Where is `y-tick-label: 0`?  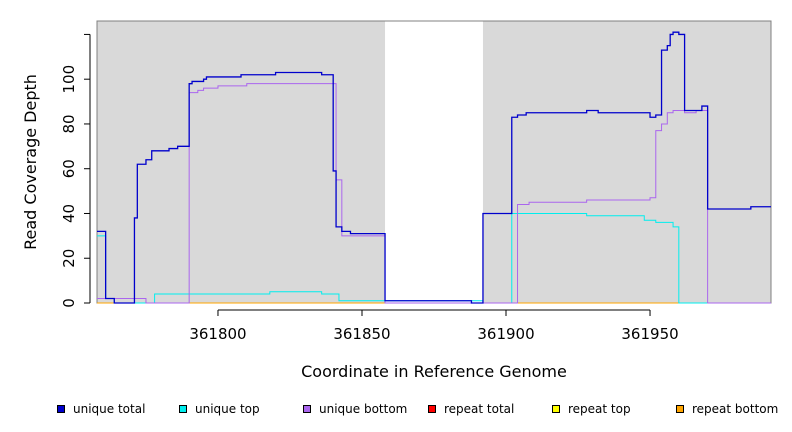 y-tick-label: 0 is located at coordinates (69, 303).